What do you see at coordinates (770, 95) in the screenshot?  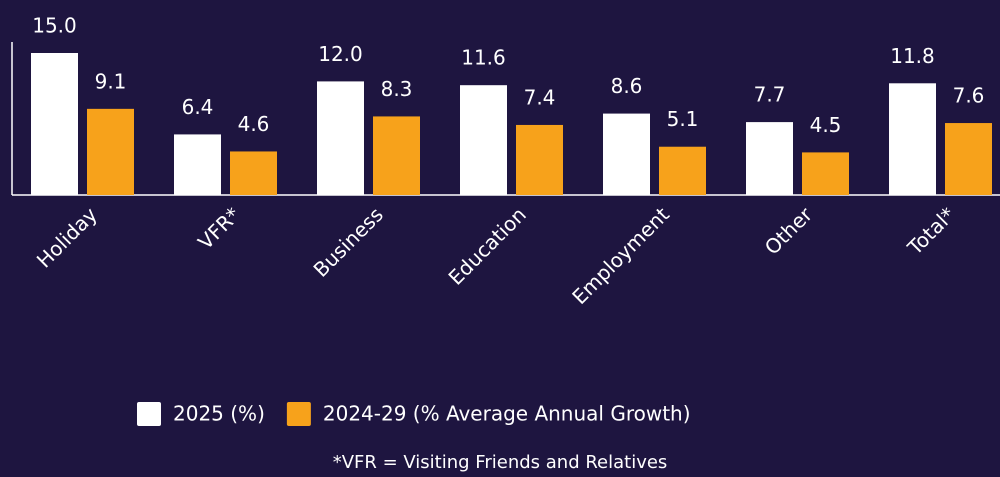 I see `data-label: 7.7` at bounding box center [770, 95].